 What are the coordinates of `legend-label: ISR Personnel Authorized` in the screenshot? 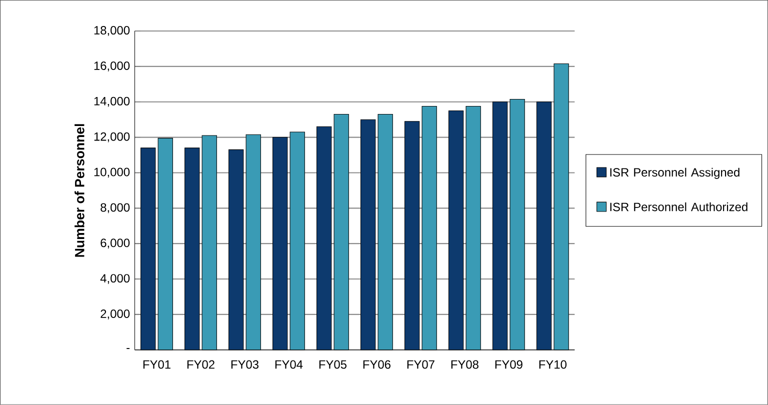 It's located at (679, 207).